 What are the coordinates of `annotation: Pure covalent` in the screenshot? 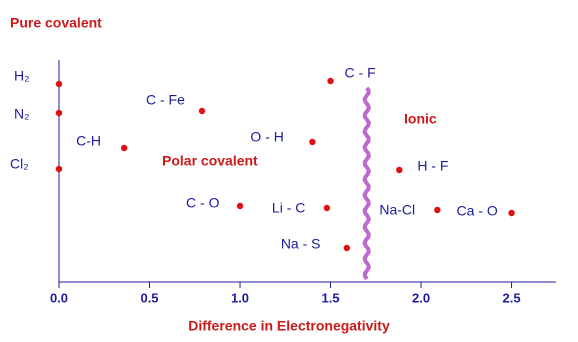 It's located at (56, 23).